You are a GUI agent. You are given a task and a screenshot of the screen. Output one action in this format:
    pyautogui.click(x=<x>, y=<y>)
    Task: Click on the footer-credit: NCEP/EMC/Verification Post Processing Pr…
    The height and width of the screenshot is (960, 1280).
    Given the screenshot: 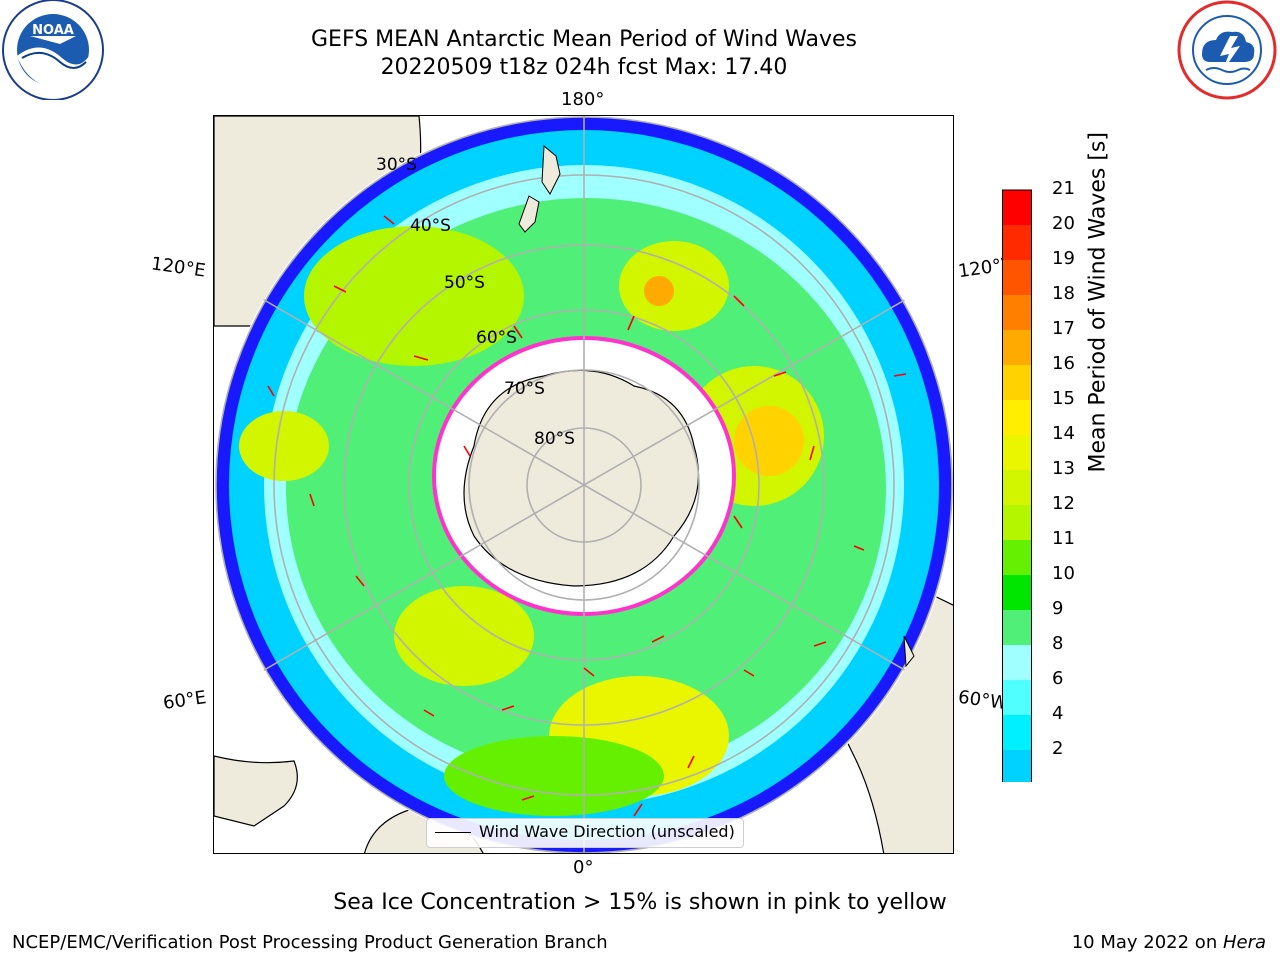 What is the action you would take?
    pyautogui.click(x=310, y=942)
    